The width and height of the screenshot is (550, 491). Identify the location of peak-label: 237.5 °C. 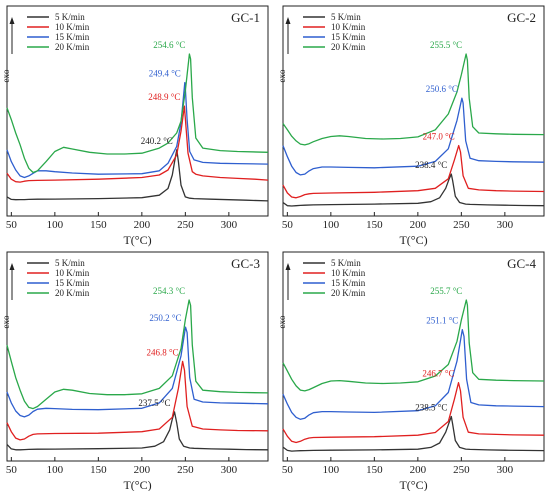
(154, 403).